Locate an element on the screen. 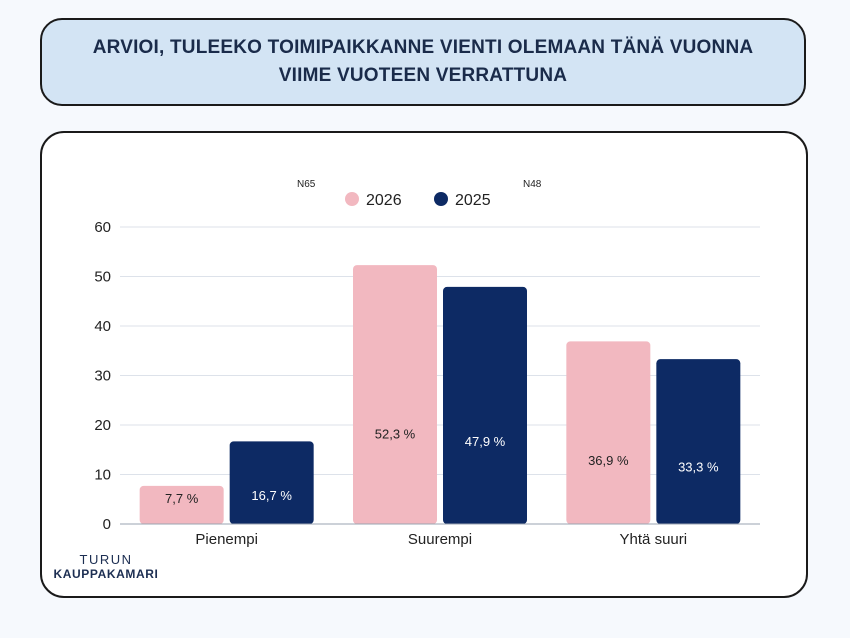  legend-marker-2026 is located at coordinates (352, 199).